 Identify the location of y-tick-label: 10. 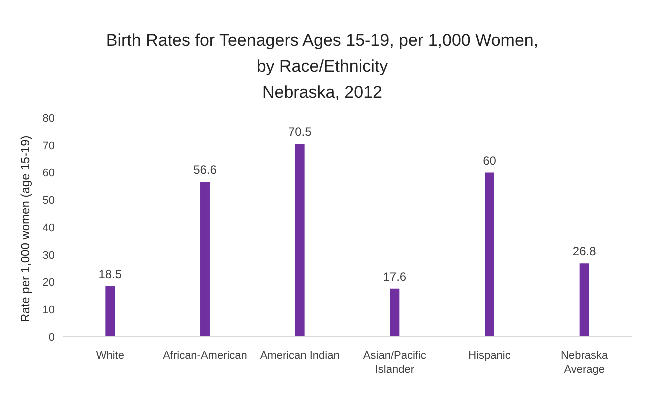
(48, 310).